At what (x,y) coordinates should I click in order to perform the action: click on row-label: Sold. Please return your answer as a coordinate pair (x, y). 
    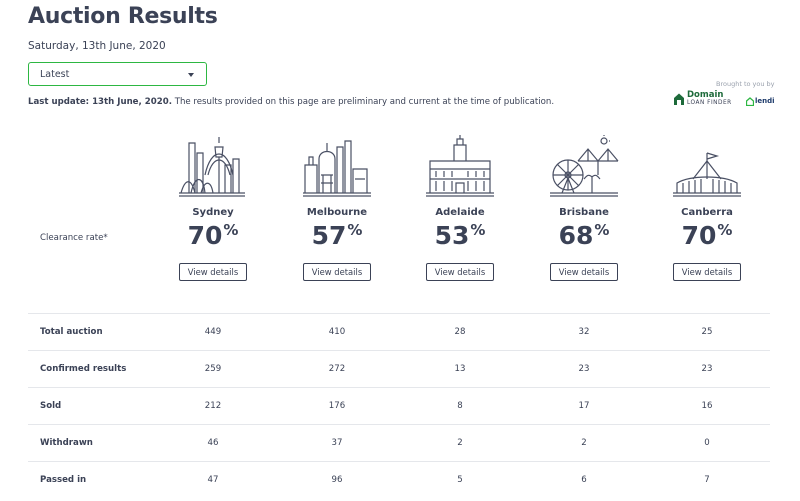
    Looking at the image, I should click on (51, 406).